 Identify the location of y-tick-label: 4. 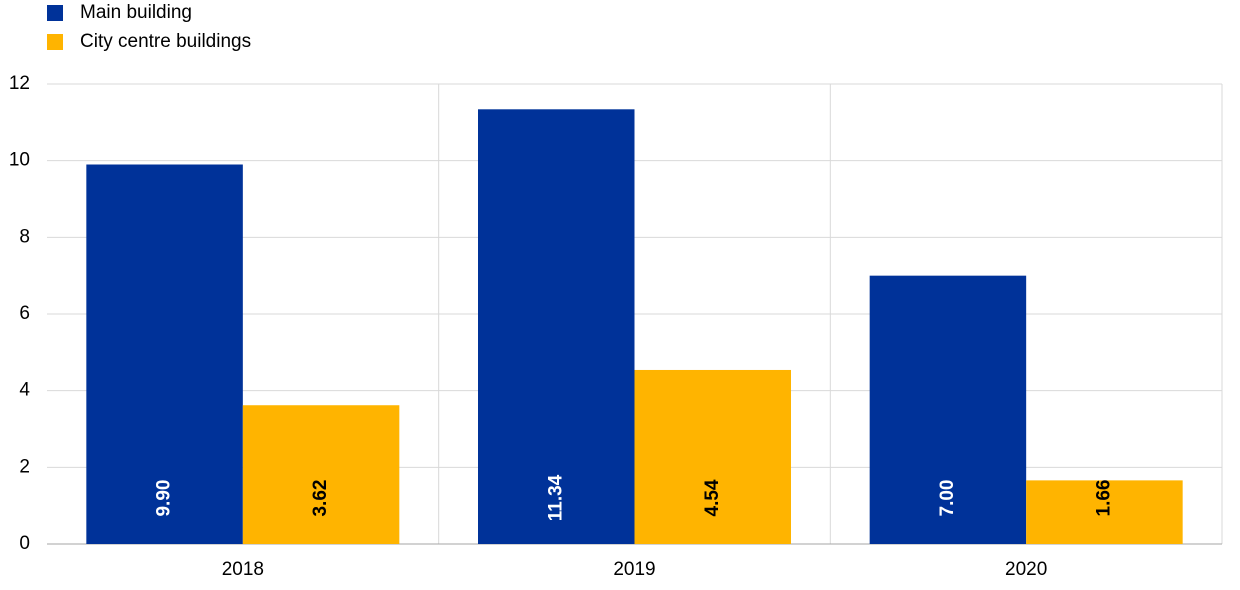
(24, 390).